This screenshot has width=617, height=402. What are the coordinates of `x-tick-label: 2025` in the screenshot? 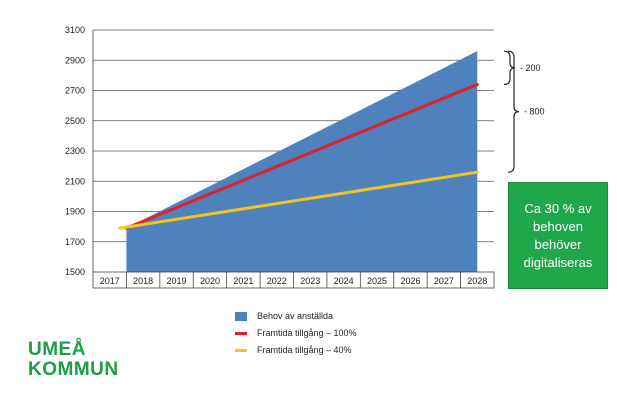 It's located at (377, 281).